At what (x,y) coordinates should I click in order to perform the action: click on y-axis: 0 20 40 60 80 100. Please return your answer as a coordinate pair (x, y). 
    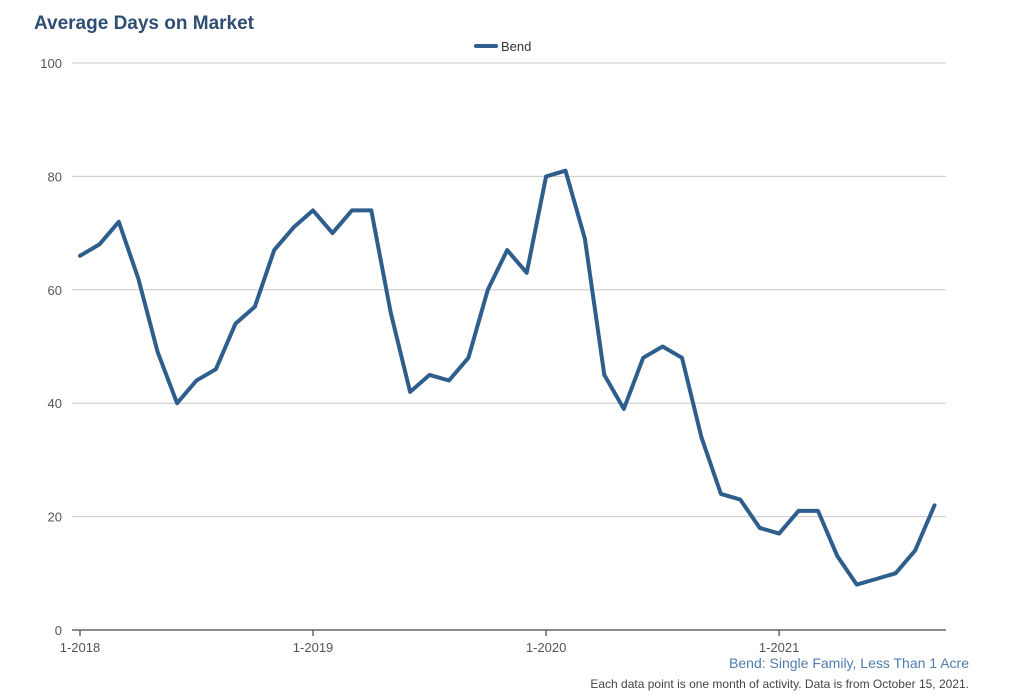
    Looking at the image, I should click on (51, 347).